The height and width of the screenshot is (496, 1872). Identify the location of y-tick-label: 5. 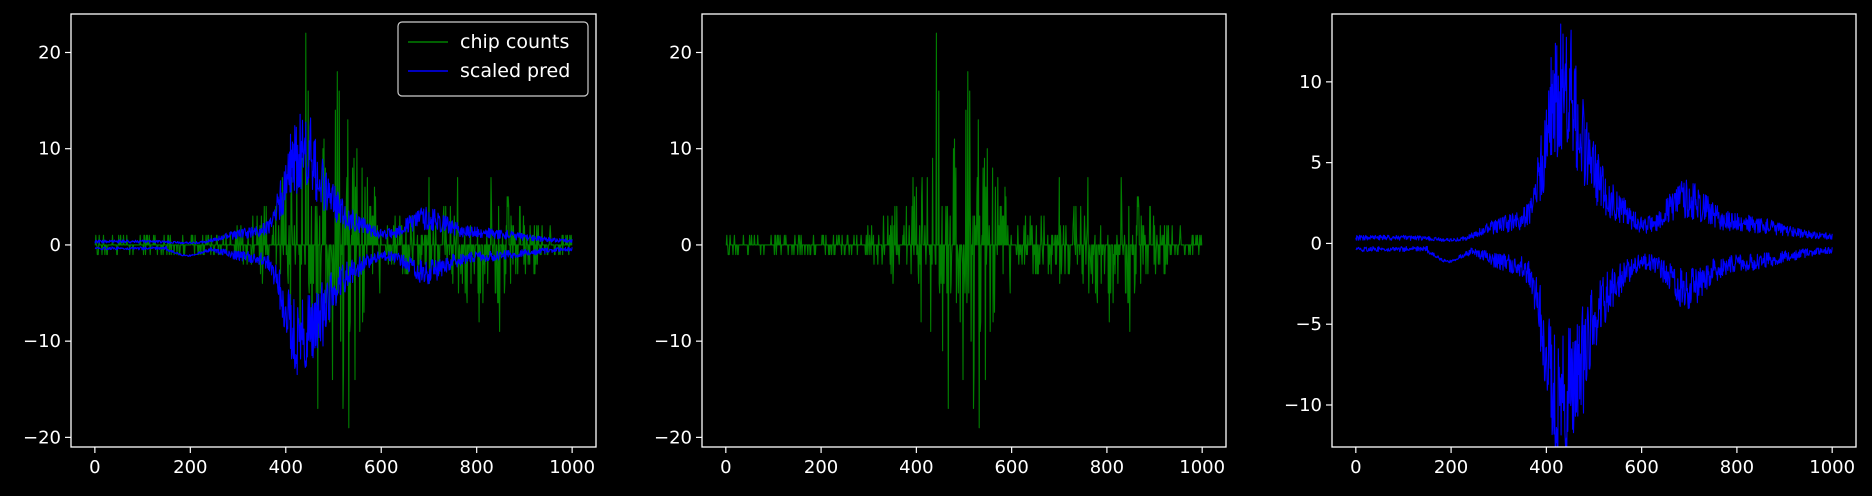
(1316, 163).